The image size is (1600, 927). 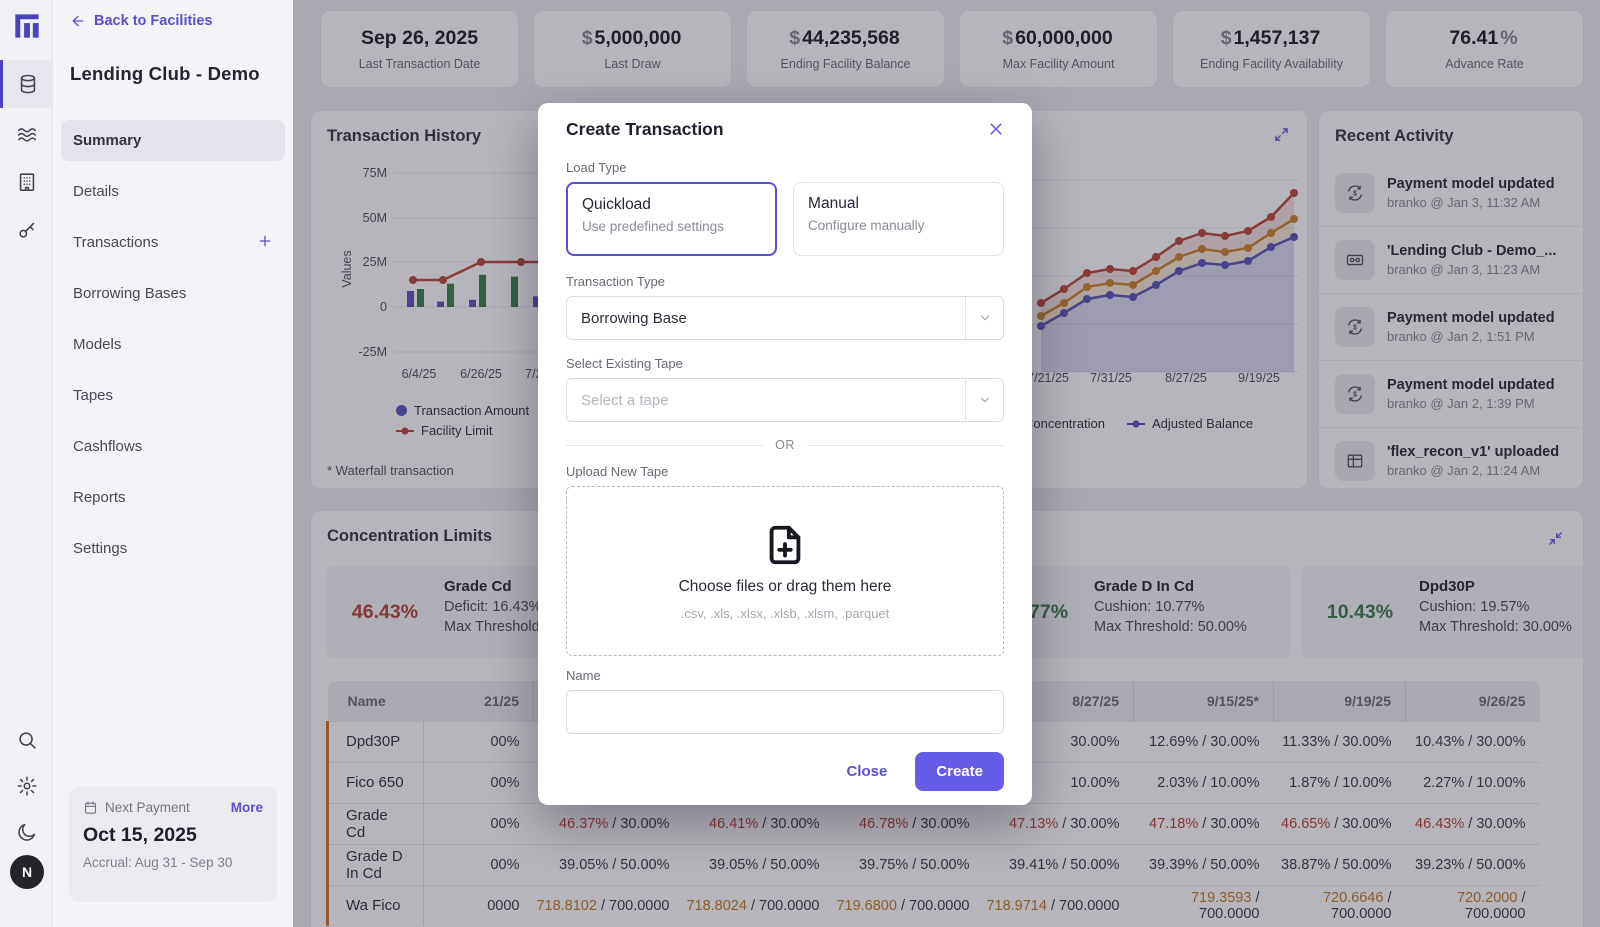 What do you see at coordinates (90, 807) in the screenshot?
I see `calendar-icon` at bounding box center [90, 807].